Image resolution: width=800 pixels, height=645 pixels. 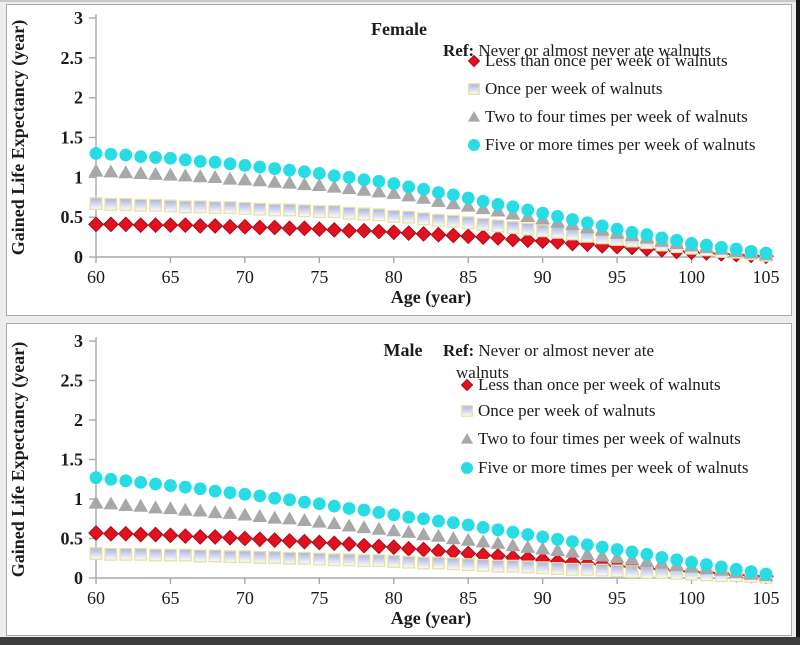 What do you see at coordinates (590, 384) in the screenshot?
I see `legend-item: Less than once per week of walnuts` at bounding box center [590, 384].